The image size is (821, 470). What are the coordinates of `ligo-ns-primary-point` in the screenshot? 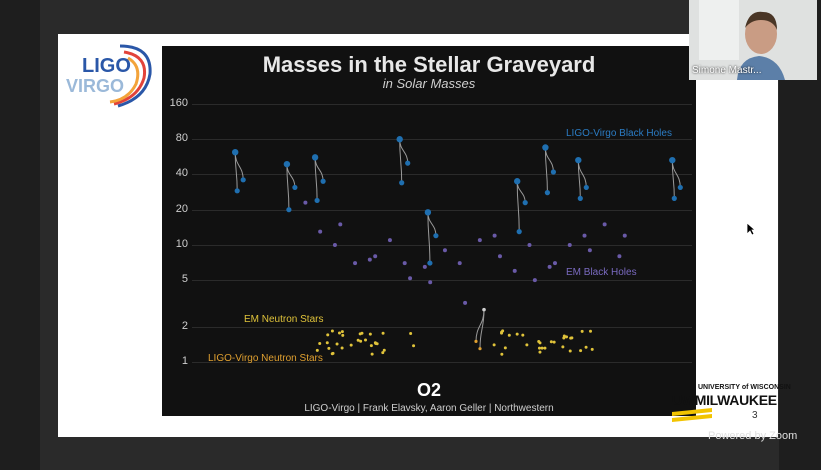 It's located at (476, 341).